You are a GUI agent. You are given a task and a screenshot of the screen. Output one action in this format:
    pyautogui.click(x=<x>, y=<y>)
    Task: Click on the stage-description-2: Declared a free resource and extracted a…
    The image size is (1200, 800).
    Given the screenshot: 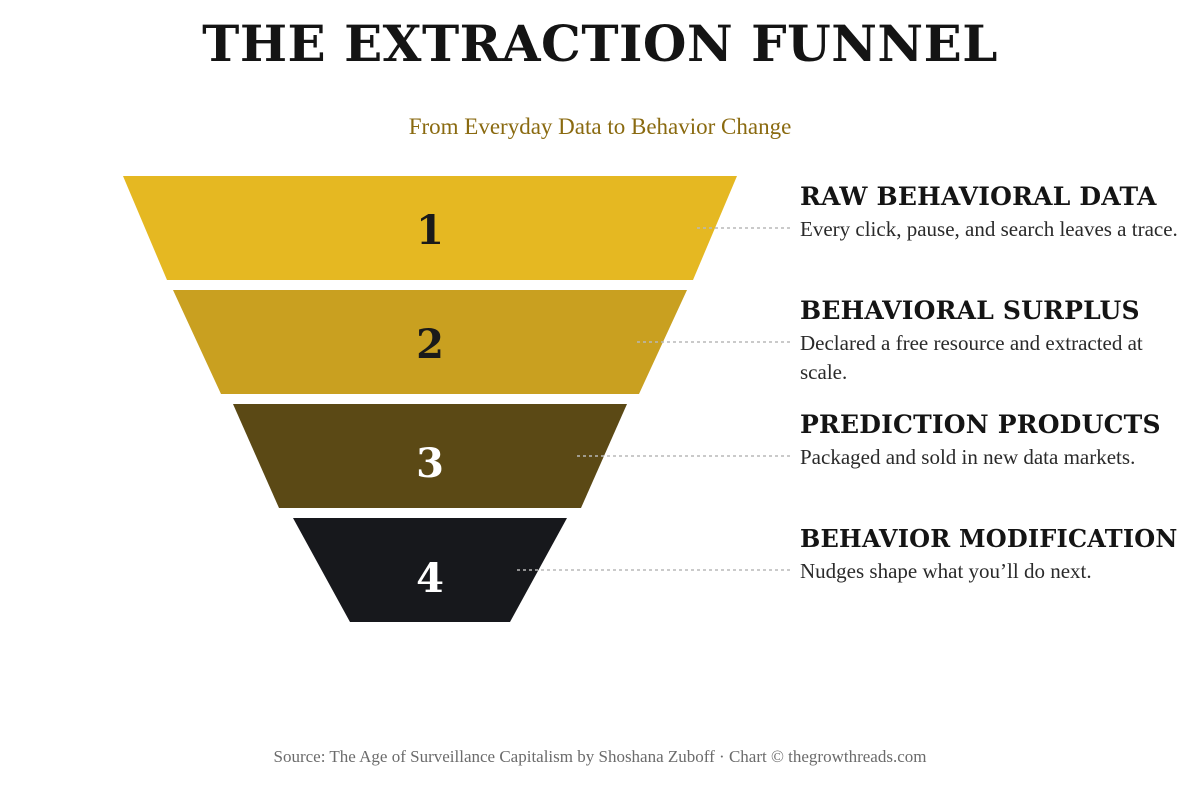 What is the action you would take?
    pyautogui.click(x=971, y=357)
    